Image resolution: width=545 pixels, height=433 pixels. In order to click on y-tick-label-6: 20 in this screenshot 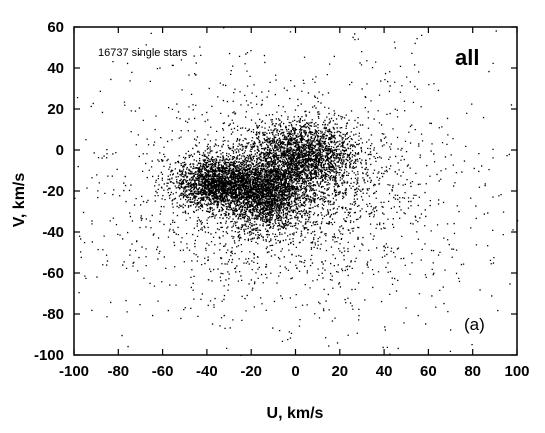, I will do `click(55, 109)`.